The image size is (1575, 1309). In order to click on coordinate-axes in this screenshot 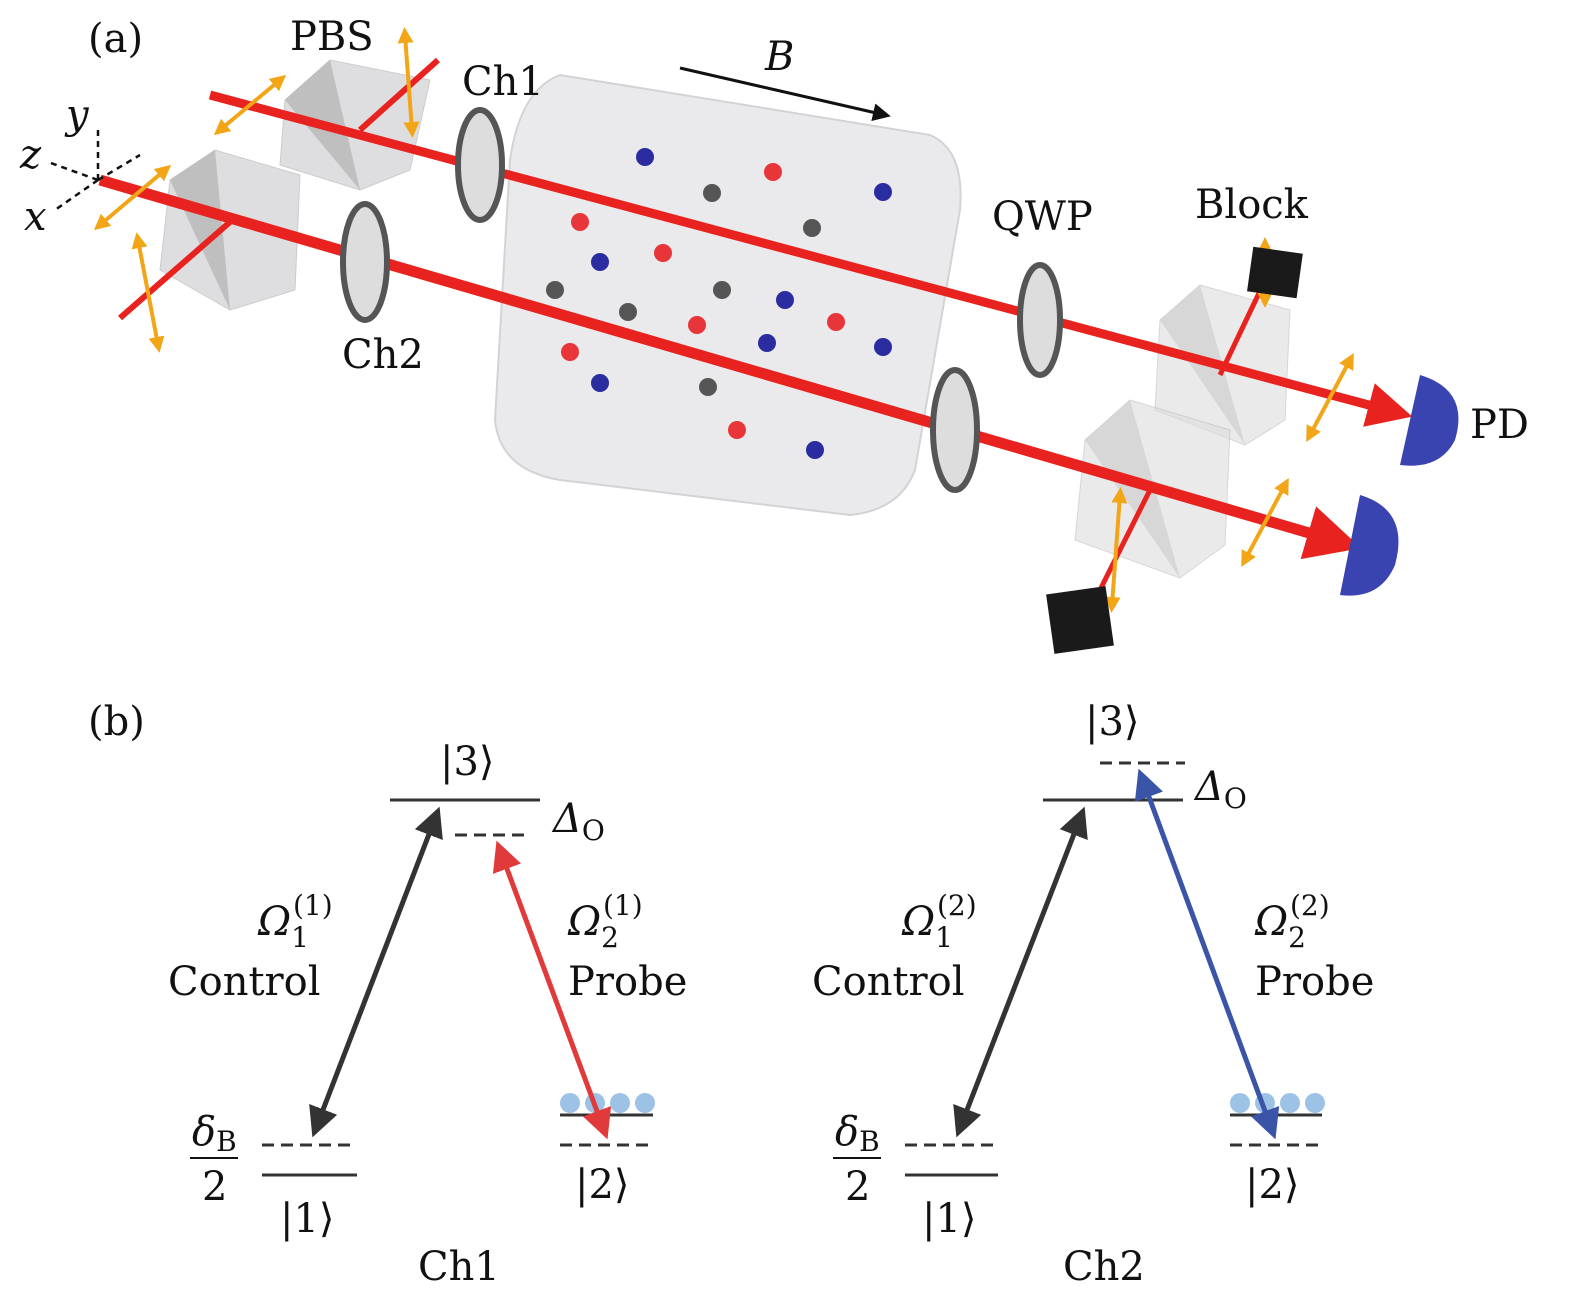, I will do `click(94, 171)`.